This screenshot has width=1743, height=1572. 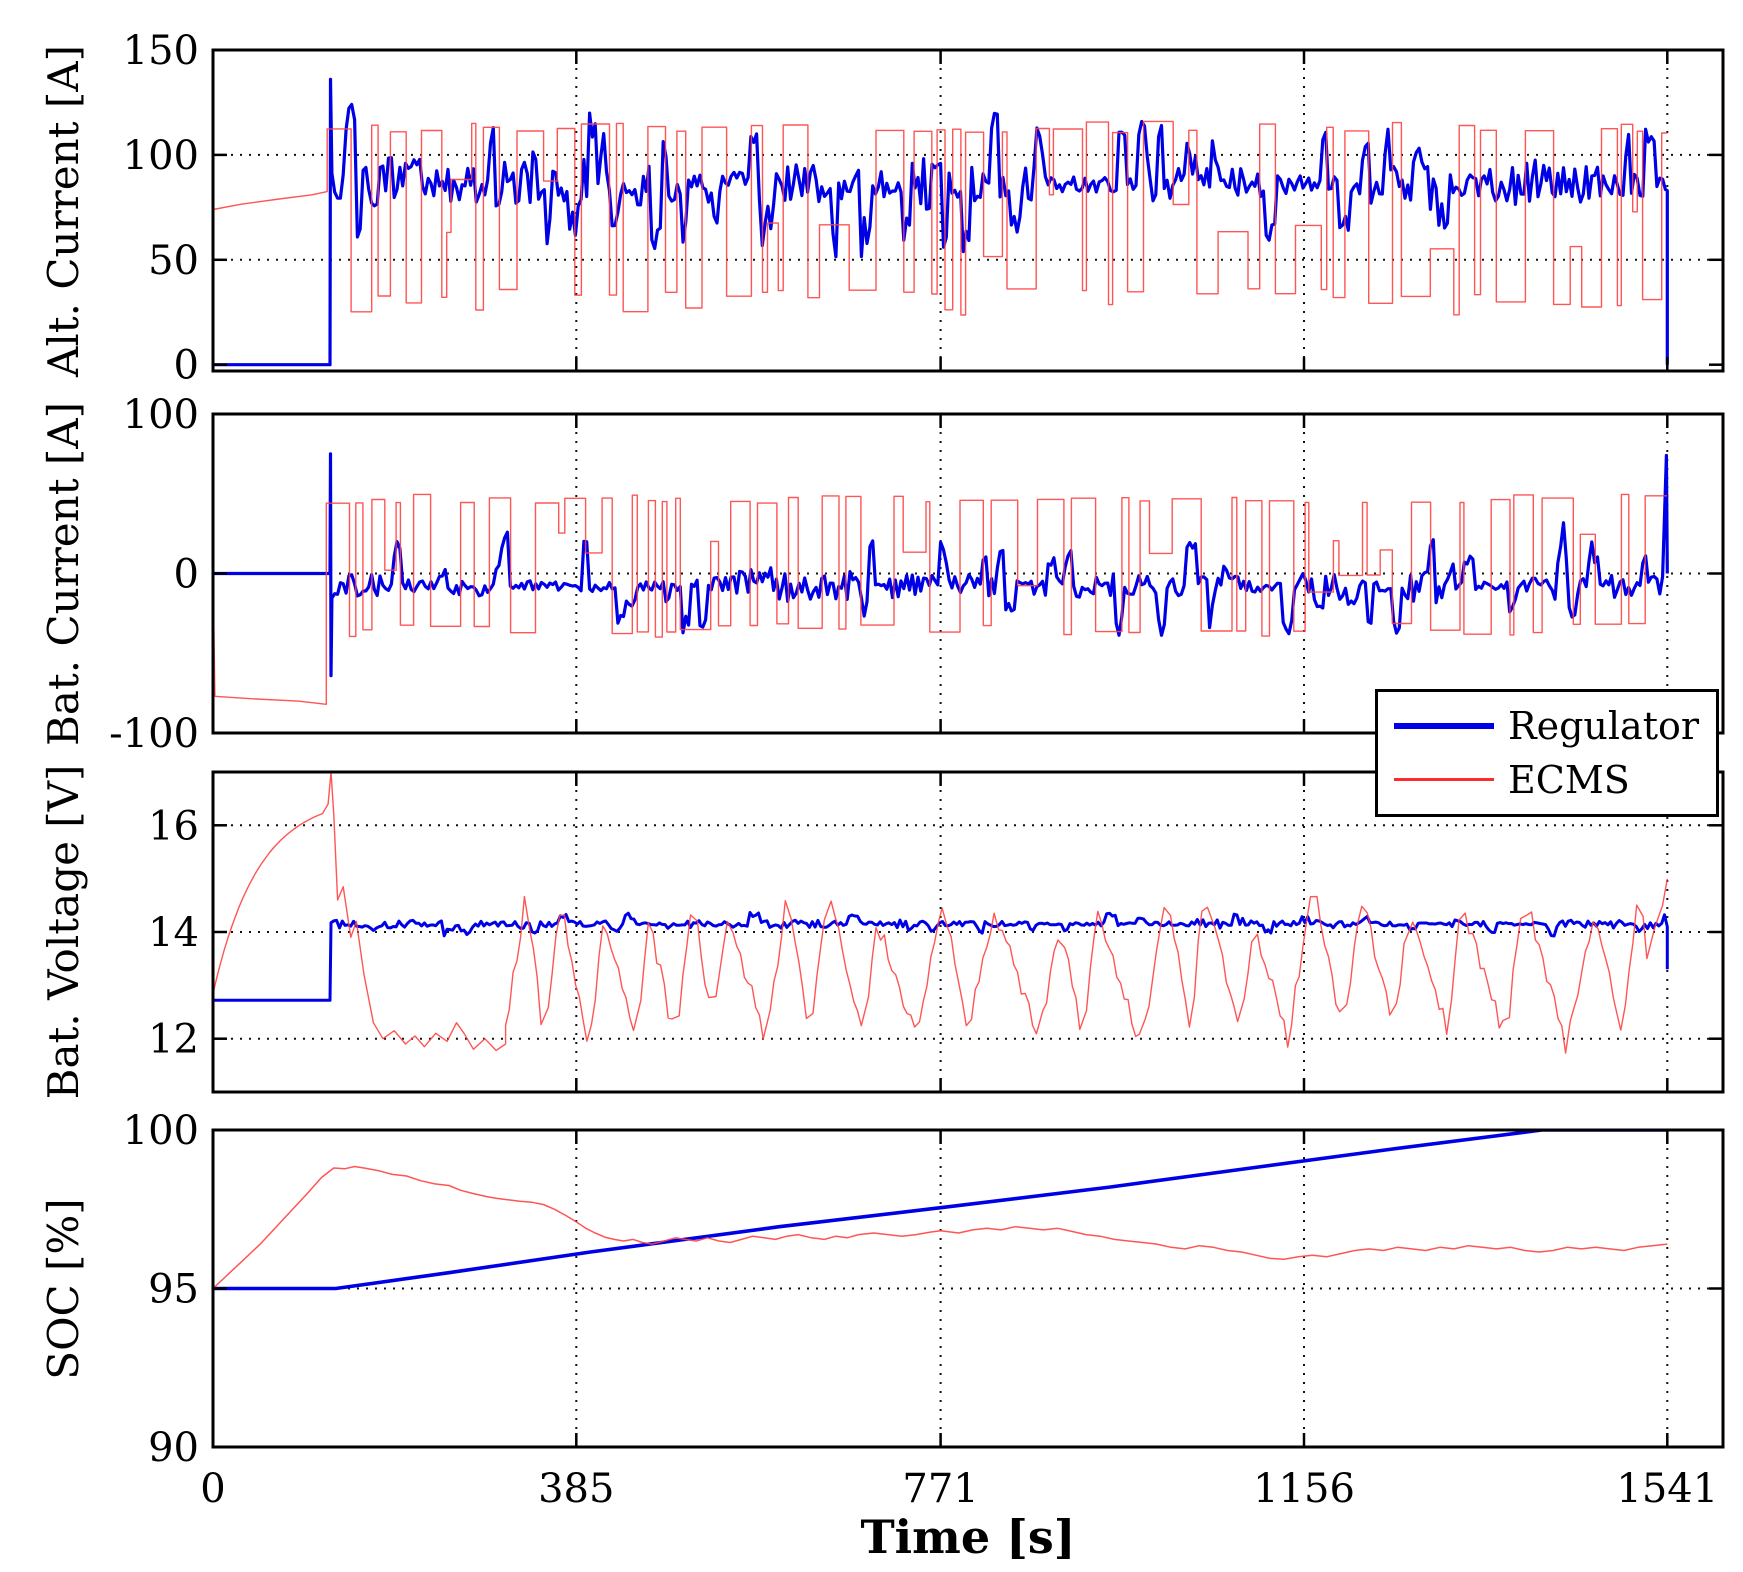 What do you see at coordinates (940, 599) in the screenshot?
I see `series-ecms-bat-current` at bounding box center [940, 599].